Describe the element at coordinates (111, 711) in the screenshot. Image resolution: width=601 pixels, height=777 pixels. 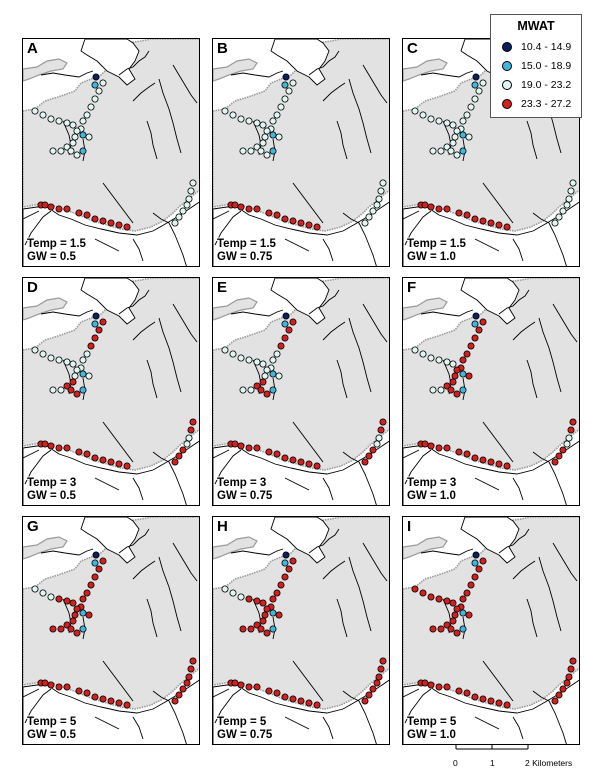
I see `southern-basin` at that location.